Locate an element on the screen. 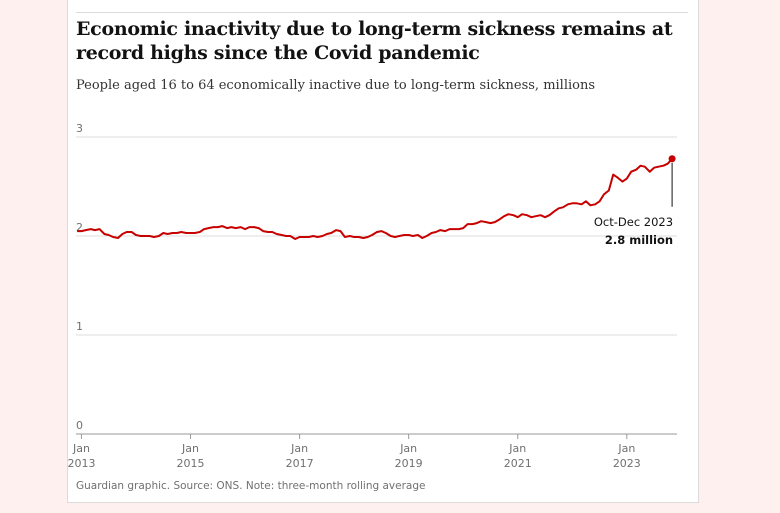 This screenshot has width=780, height=513. x-tick-label-year: 2017 is located at coordinates (300, 463).